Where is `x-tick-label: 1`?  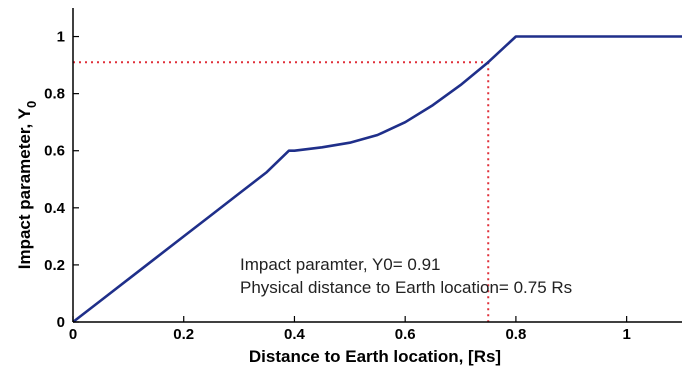 x-tick-label: 1 is located at coordinates (626, 334).